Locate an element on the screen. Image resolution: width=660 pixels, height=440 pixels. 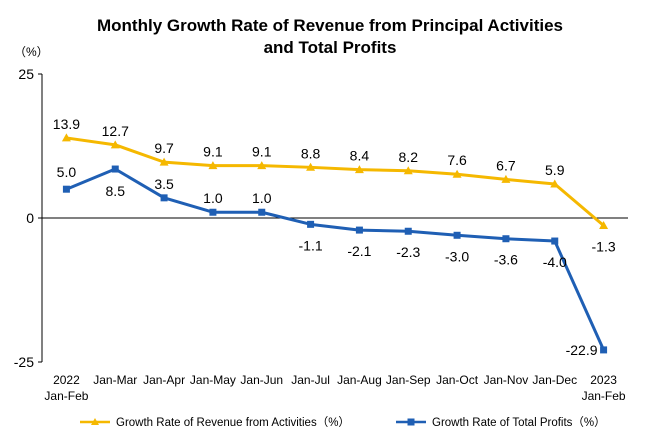
x-tick-label: Jan-Mar is located at coordinates (115, 380).